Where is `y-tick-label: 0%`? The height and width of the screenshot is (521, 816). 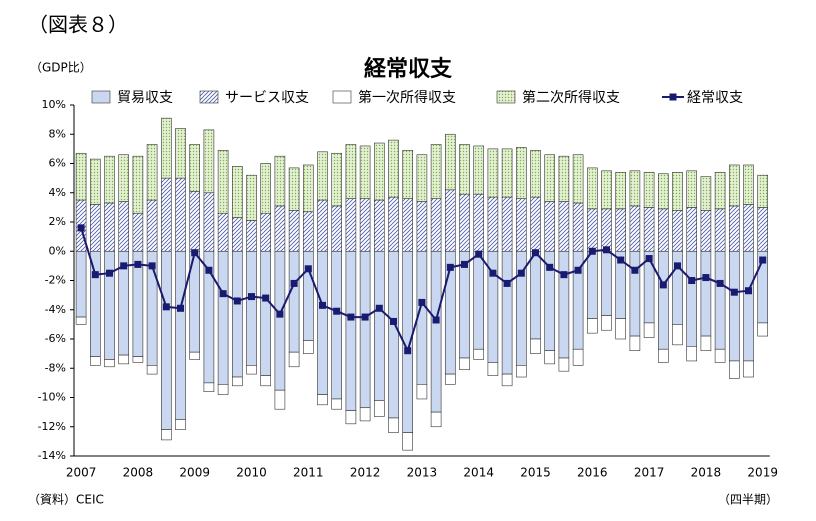 y-tick-label: 0% is located at coordinates (57, 250).